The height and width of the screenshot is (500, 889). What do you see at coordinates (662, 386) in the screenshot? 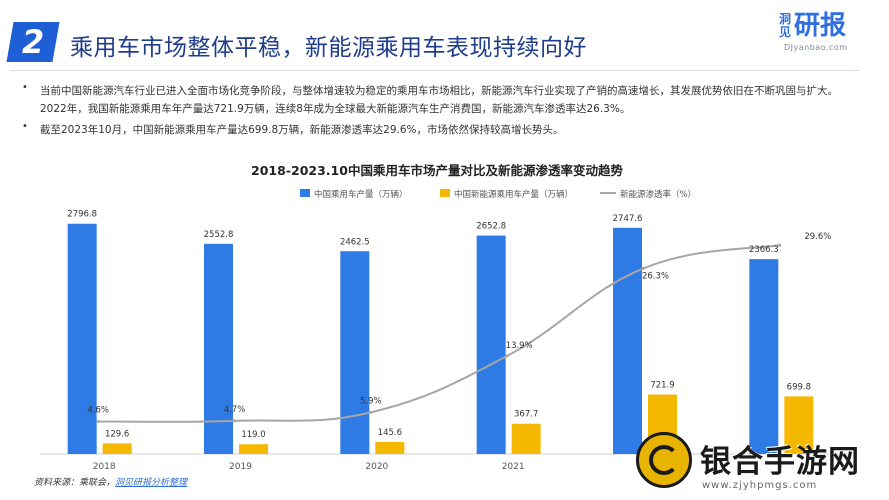
I see `data-label-nev-cars: 721.9` at bounding box center [662, 386].